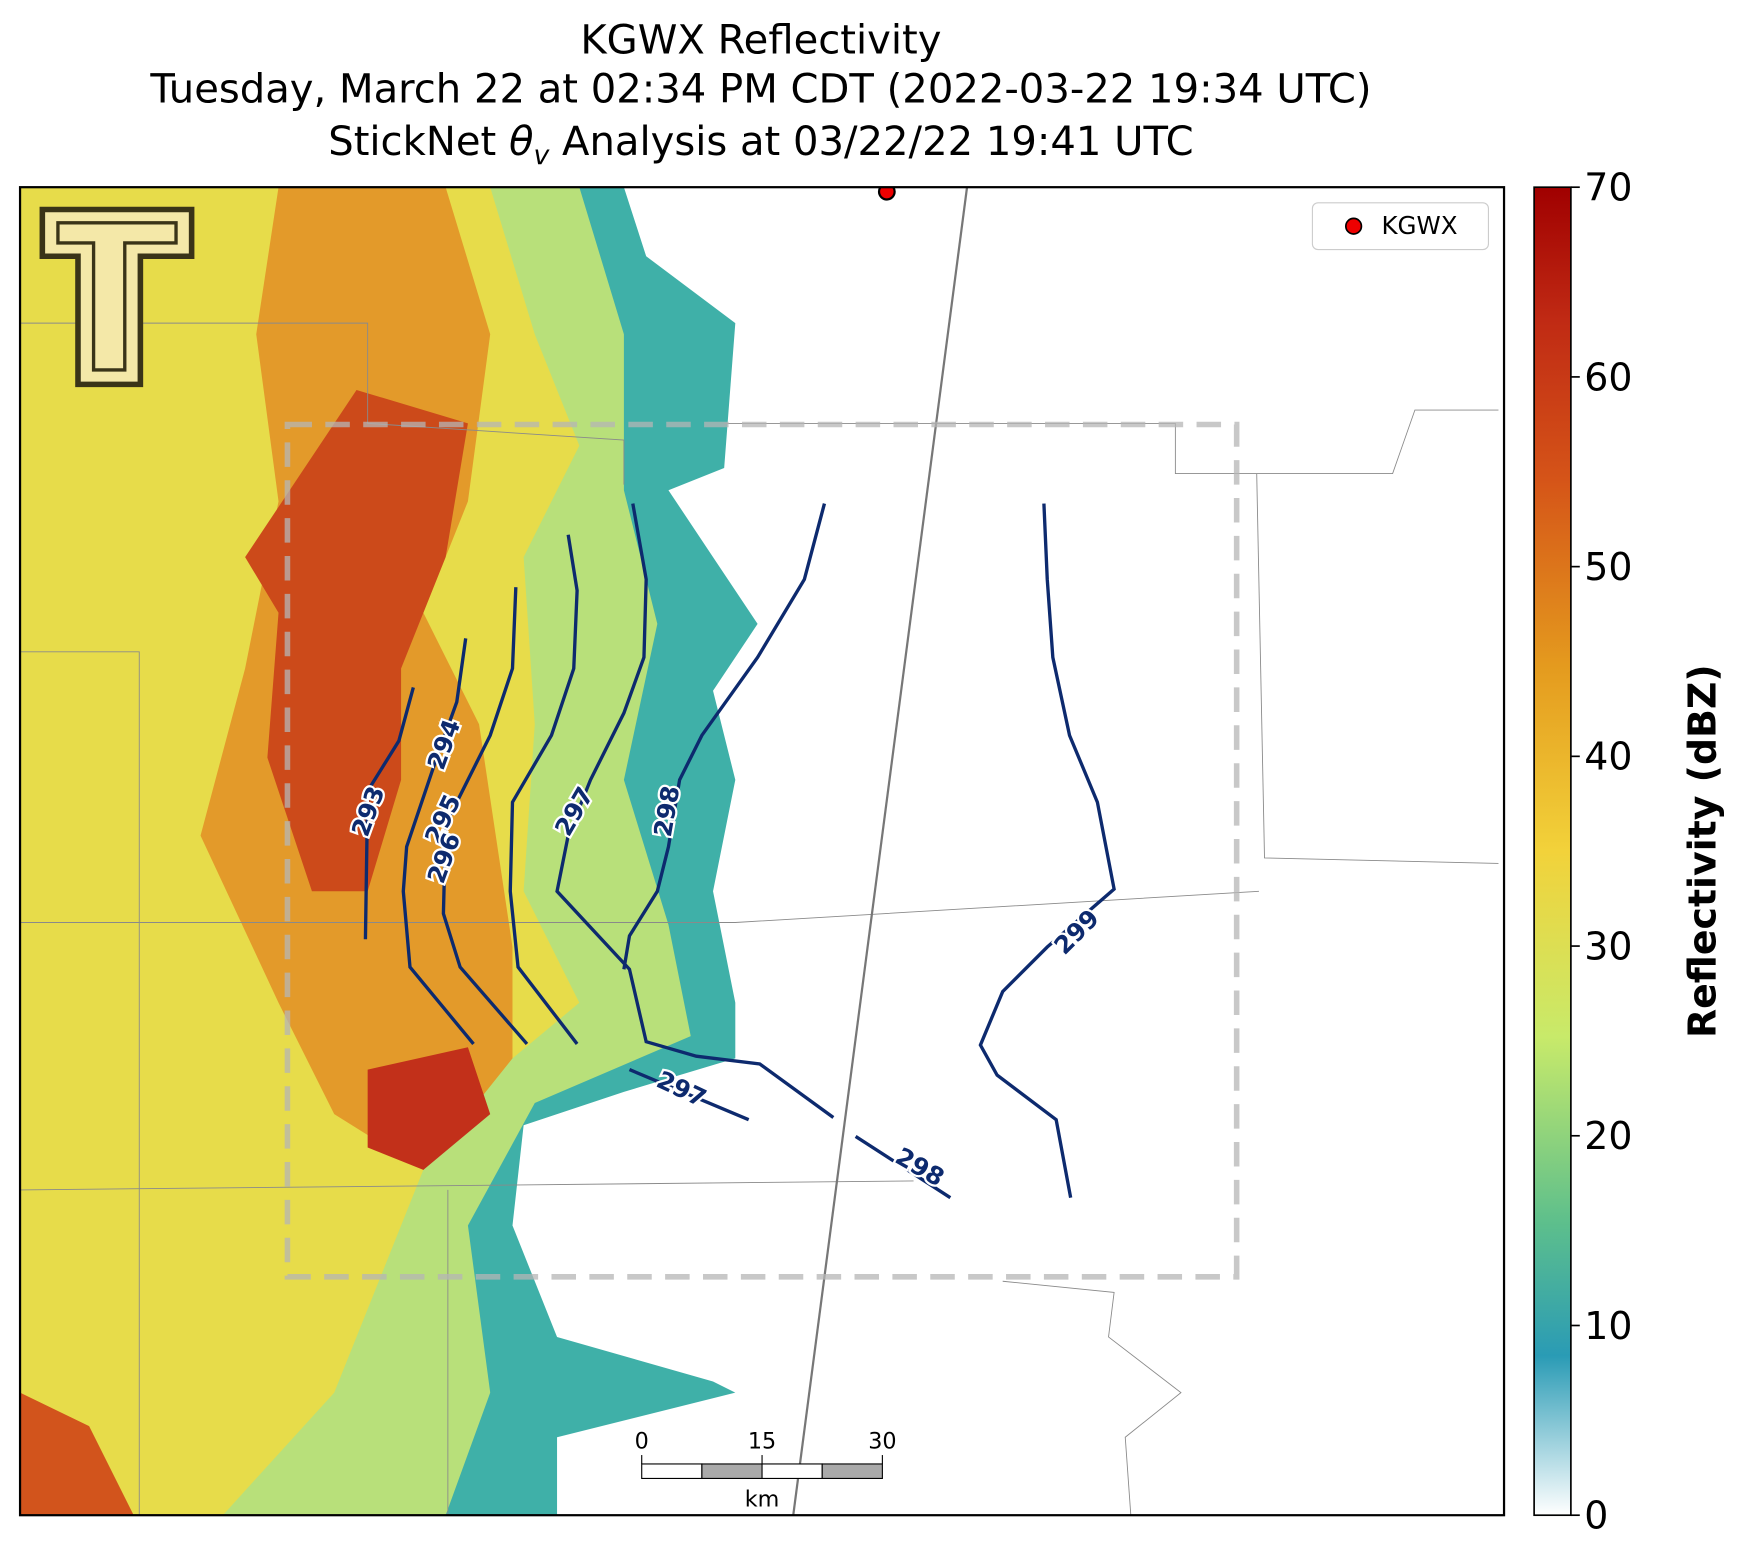 The width and height of the screenshot is (1738, 1556). Describe the element at coordinates (886, 194) in the screenshot. I see `radar-site` at that location.